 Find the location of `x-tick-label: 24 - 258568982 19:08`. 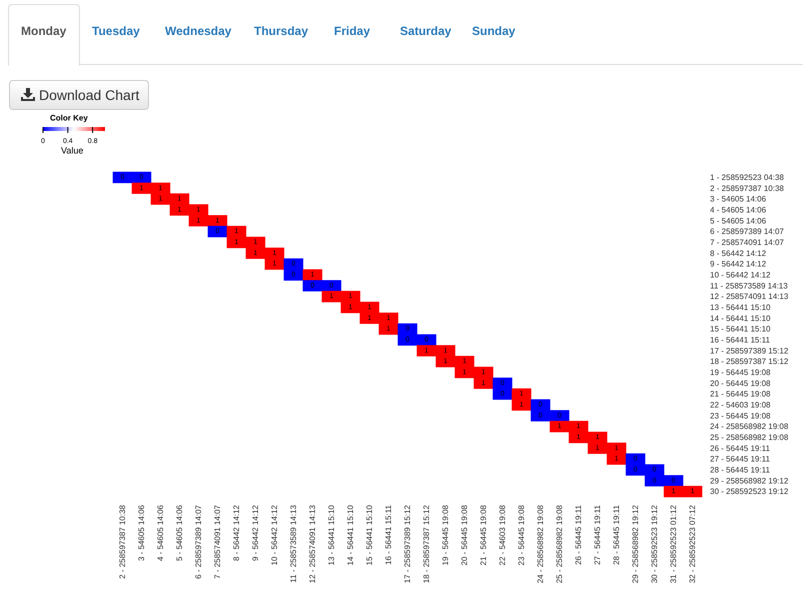

x-tick-label: 24 - 258568982 19:08 is located at coordinates (540, 544).